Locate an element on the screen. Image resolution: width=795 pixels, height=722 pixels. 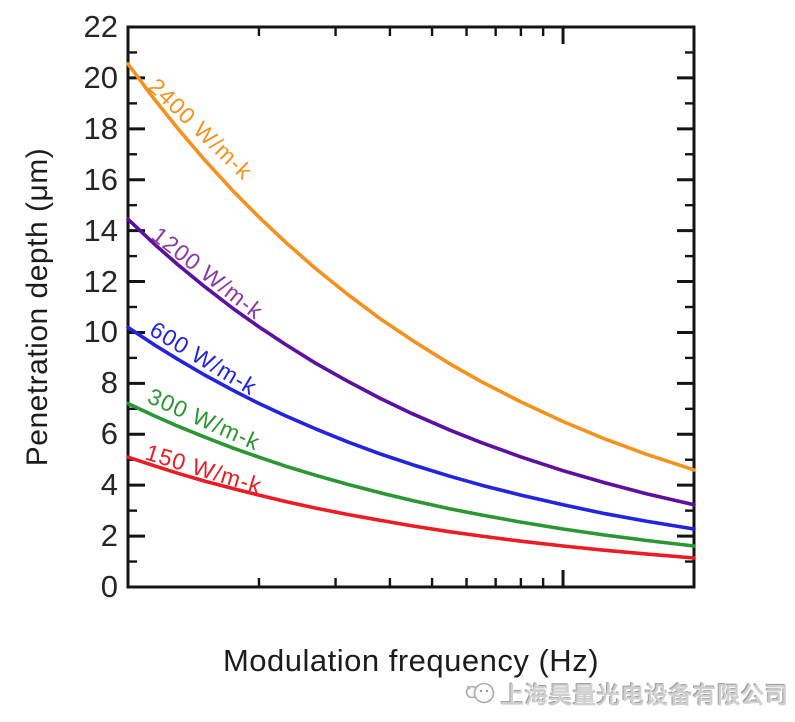
y-tick-label: 0 is located at coordinates (109, 586).